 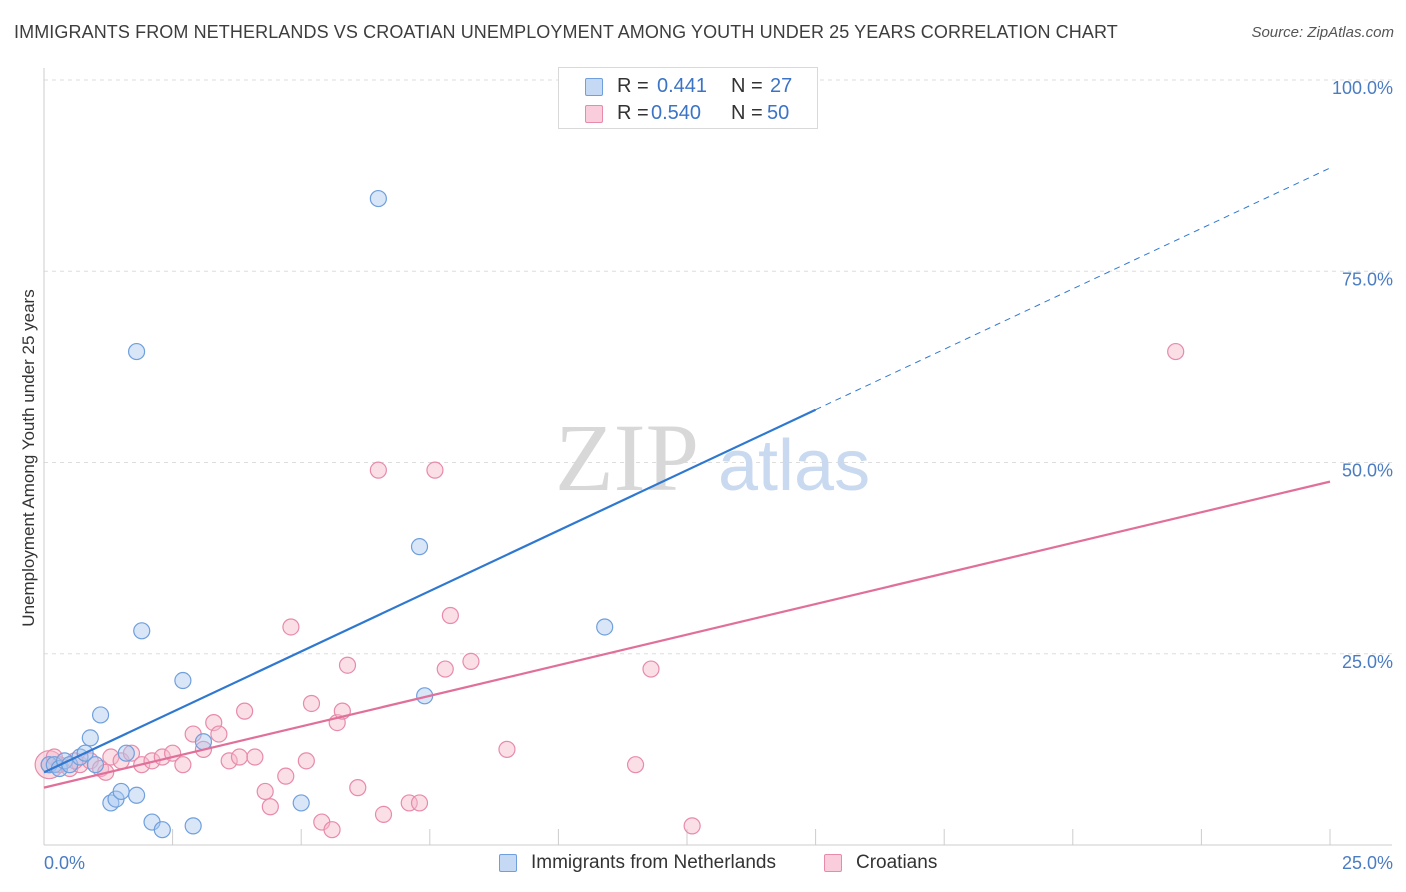 I want to click on series-legend: Immigrants from Netherlands Croatians, so click(x=703, y=865).